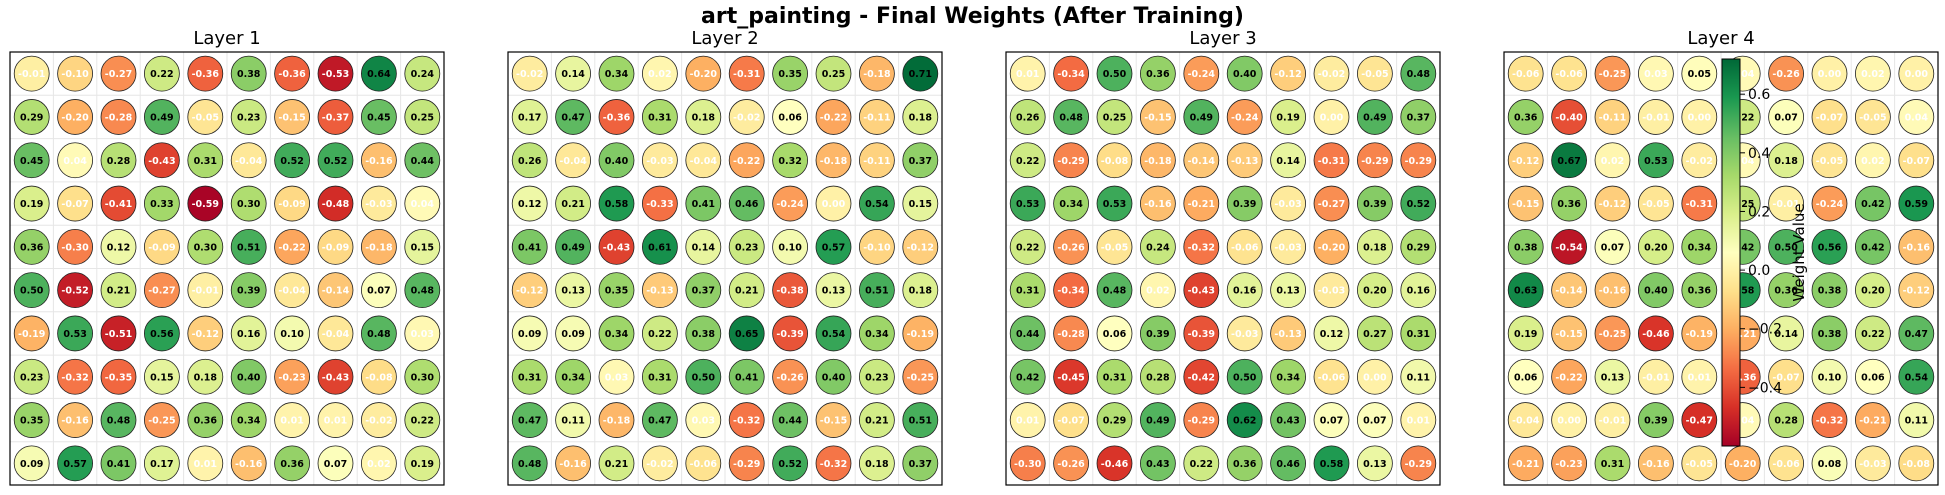 The width and height of the screenshot is (1945, 495). Describe the element at coordinates (1419, 291) in the screenshot. I see `weight-label: 0.16` at that location.